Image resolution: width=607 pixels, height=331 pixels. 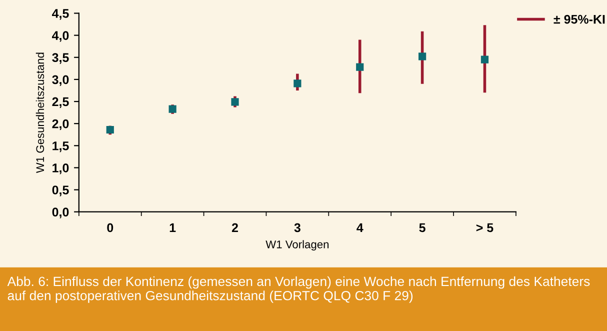 What do you see at coordinates (60, 36) in the screenshot?
I see `y-tick-label: 4,0` at bounding box center [60, 36].